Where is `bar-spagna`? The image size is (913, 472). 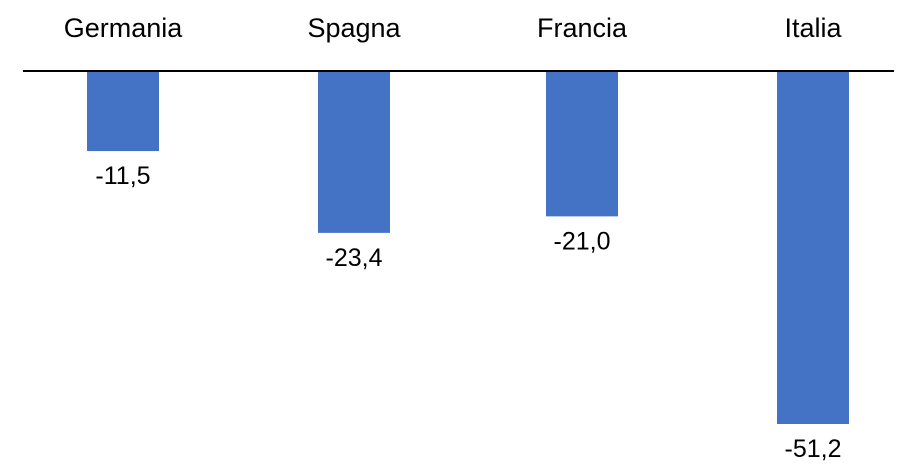 bar-spagna is located at coordinates (354, 152).